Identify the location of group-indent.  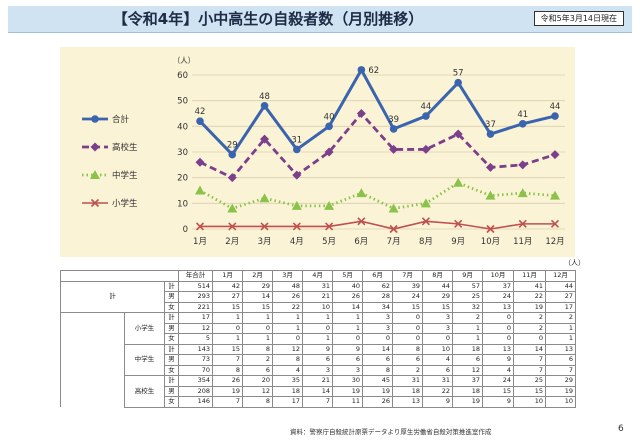
(92, 360).